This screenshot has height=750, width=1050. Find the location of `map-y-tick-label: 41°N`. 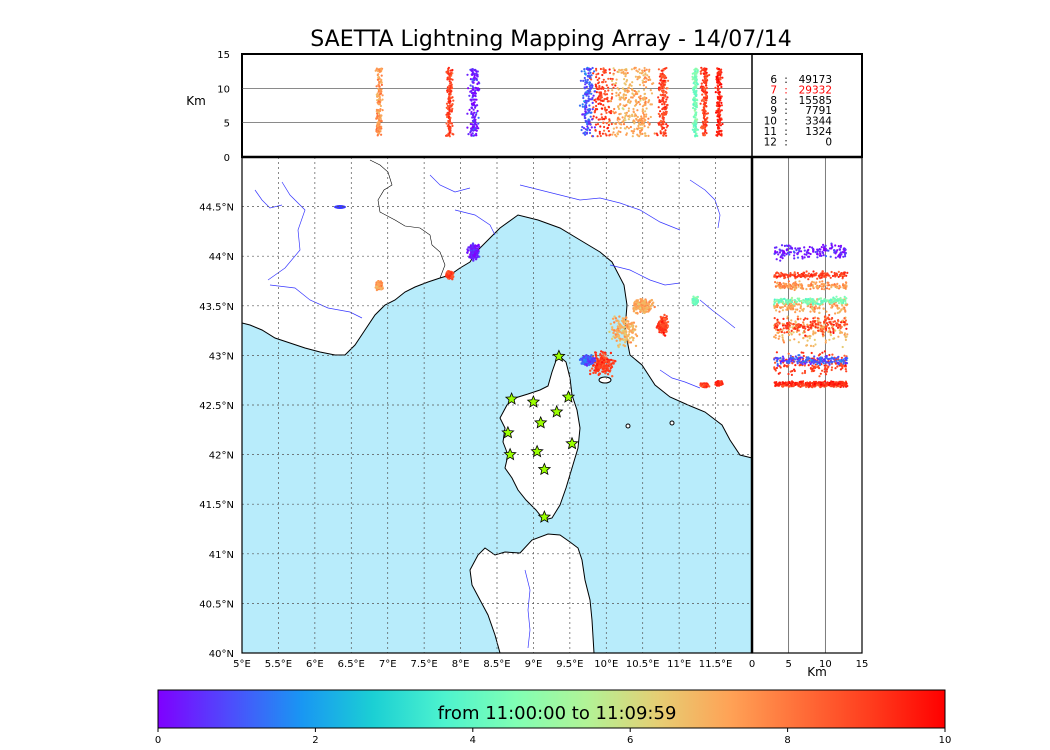

map-y-tick-label: 41°N is located at coordinates (221, 555).